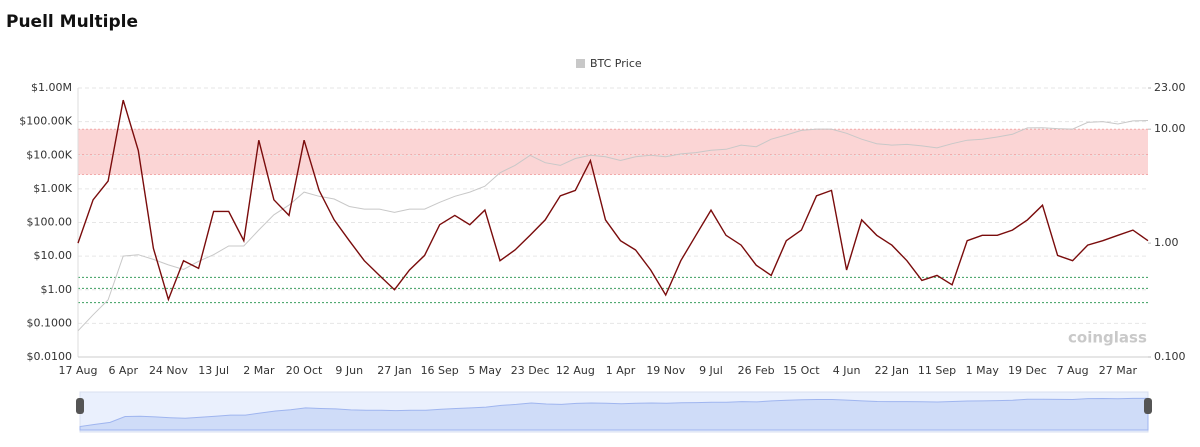 This screenshot has height=447, width=1200. Describe the element at coordinates (892, 370) in the screenshot. I see `x-tick-label: 22 Jan` at that location.